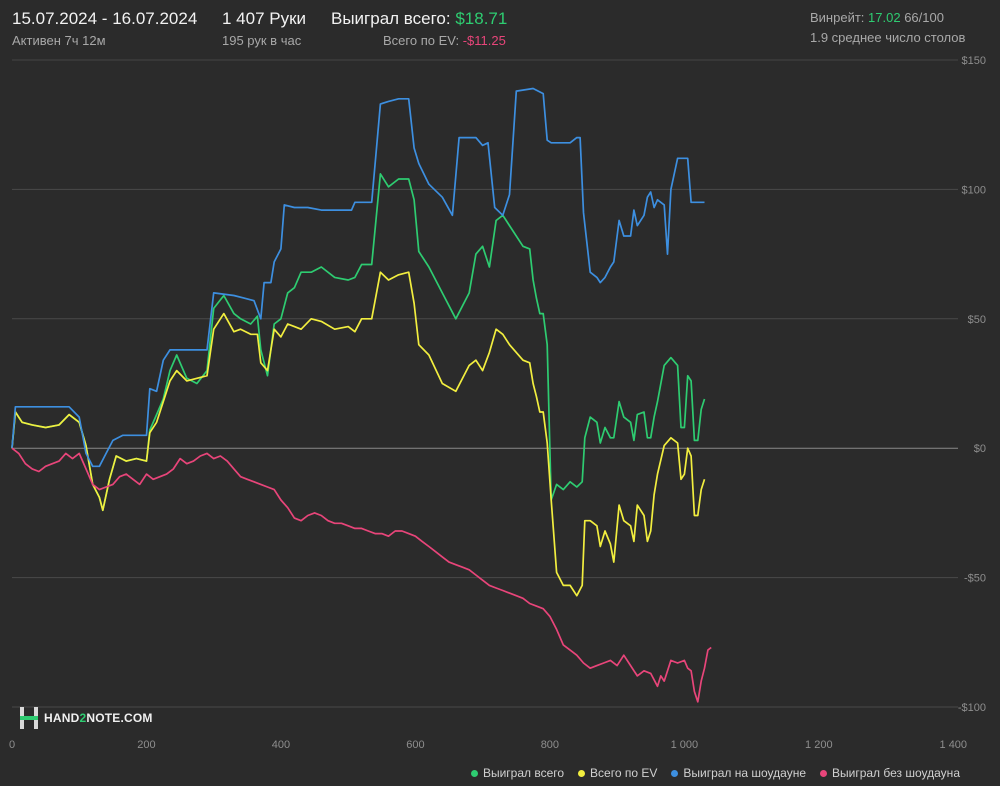 The width and height of the screenshot is (1000, 786). Describe the element at coordinates (972, 708) in the screenshot. I see `y-tick-label: -$100` at that location.